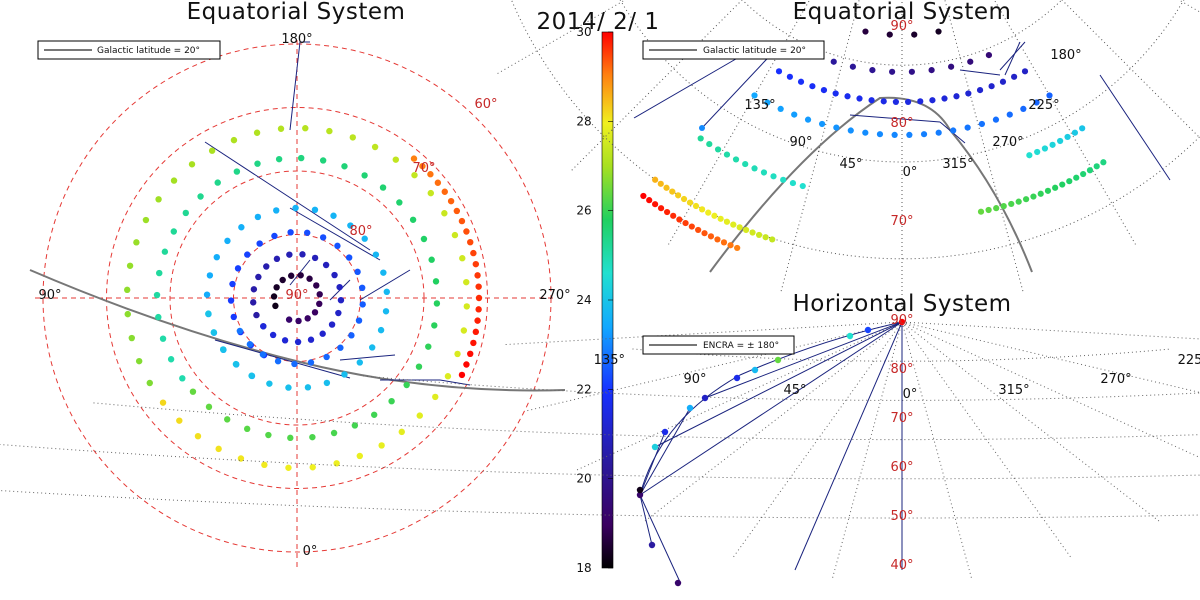 Image resolution: width=1200 pixels, height=600 pixels. Describe the element at coordinates (901, 221) in the screenshot. I see `rt-dec-70-label: 70°` at that location.